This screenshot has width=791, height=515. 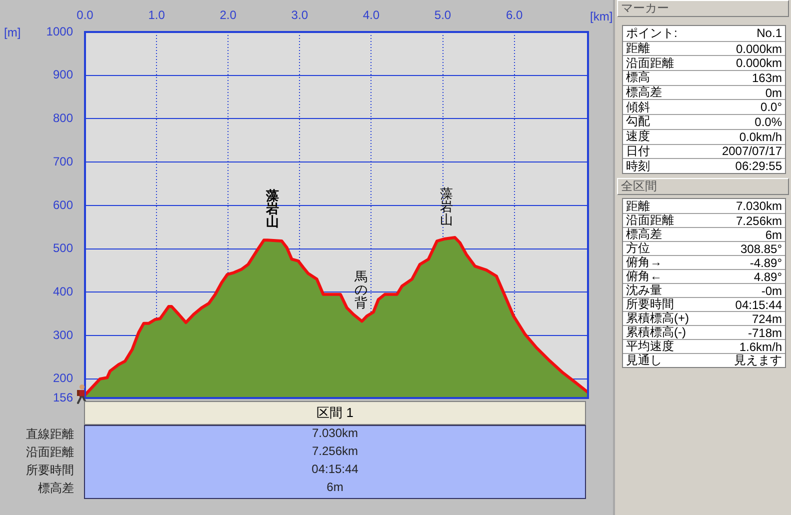 What do you see at coordinates (638, 151) in the screenshot?
I see `text: 日付` at bounding box center [638, 151].